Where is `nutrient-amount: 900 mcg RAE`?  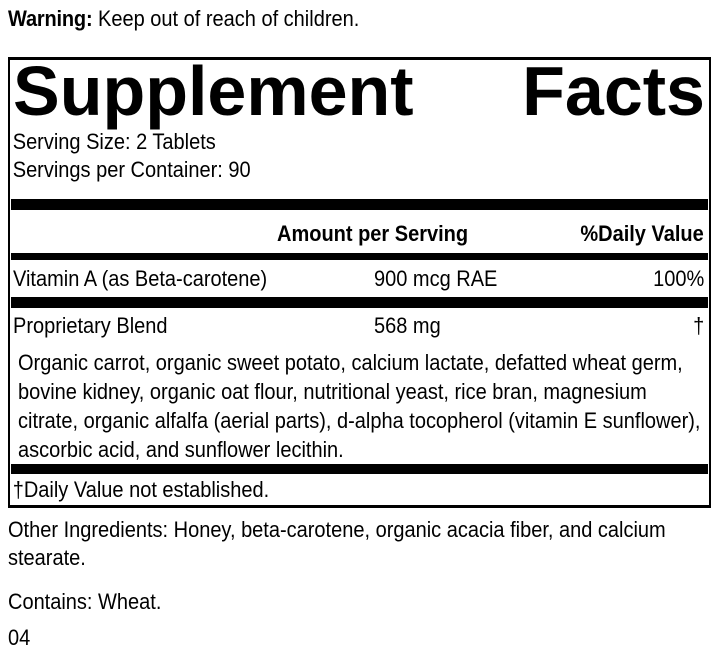
nutrient-amount: 900 mcg RAE is located at coordinates (436, 278).